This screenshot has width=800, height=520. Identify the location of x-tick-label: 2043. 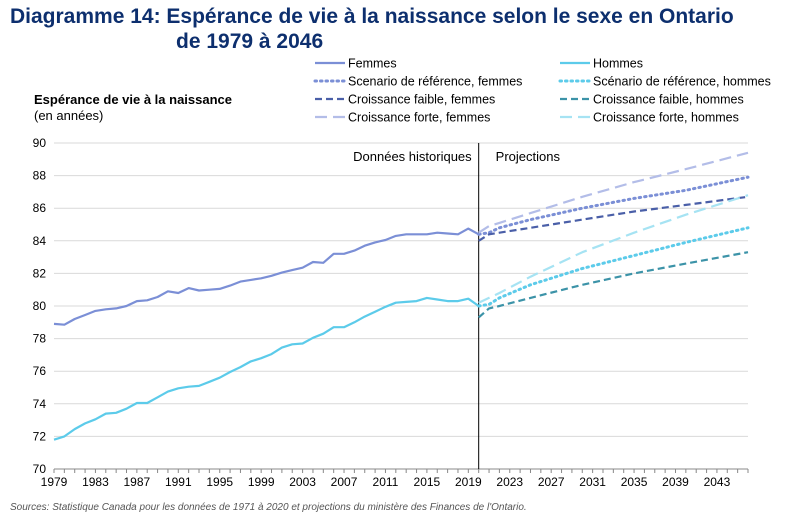
(717, 482).